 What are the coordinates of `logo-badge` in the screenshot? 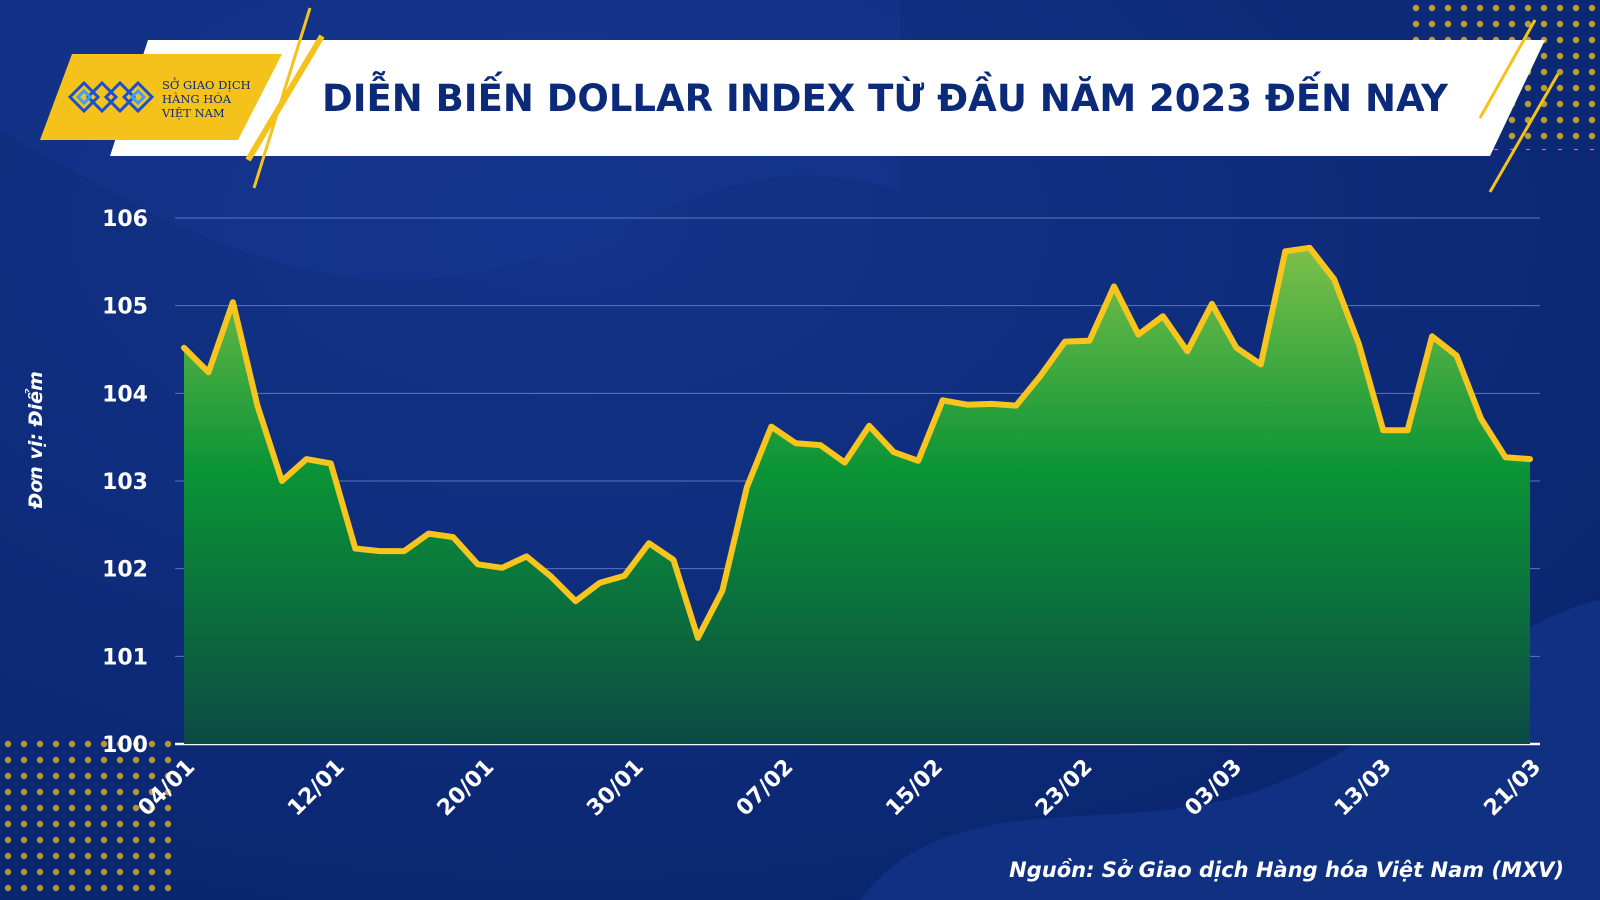 It's located at (161, 97).